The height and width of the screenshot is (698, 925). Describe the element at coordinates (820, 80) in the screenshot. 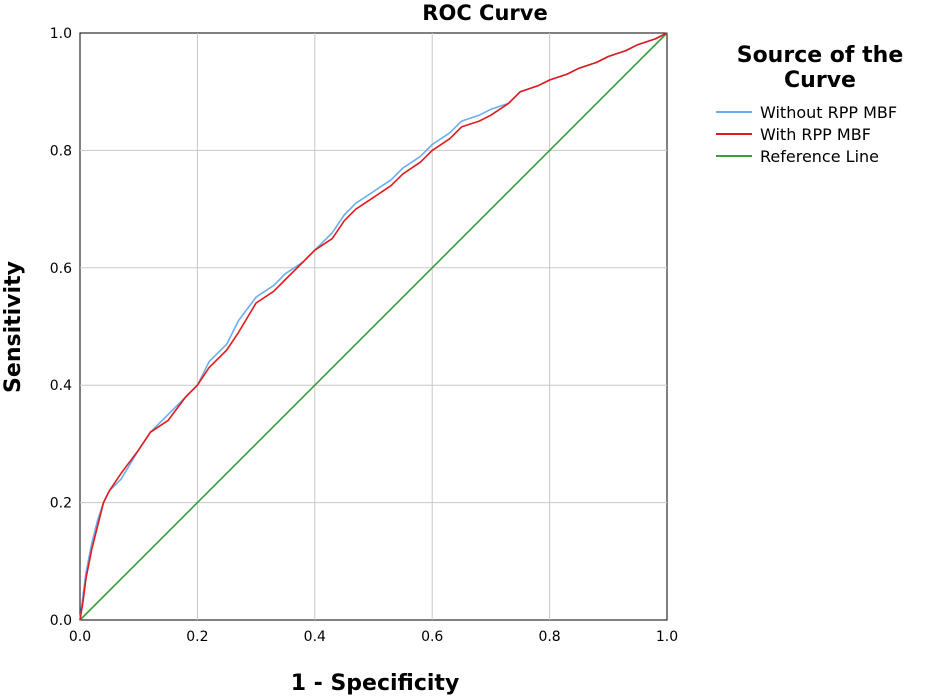

I see `legend-title-line-2: Curve` at that location.